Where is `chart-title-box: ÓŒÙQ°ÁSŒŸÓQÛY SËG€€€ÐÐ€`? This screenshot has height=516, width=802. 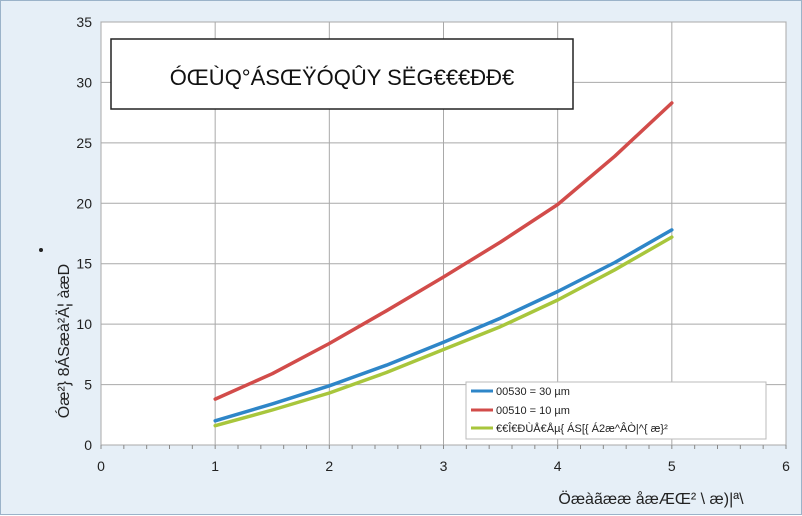 chart-title-box: ÓŒÙQ°ÁSŒŸÓQÛY SËG€€€ÐÐ€ is located at coordinates (342, 74).